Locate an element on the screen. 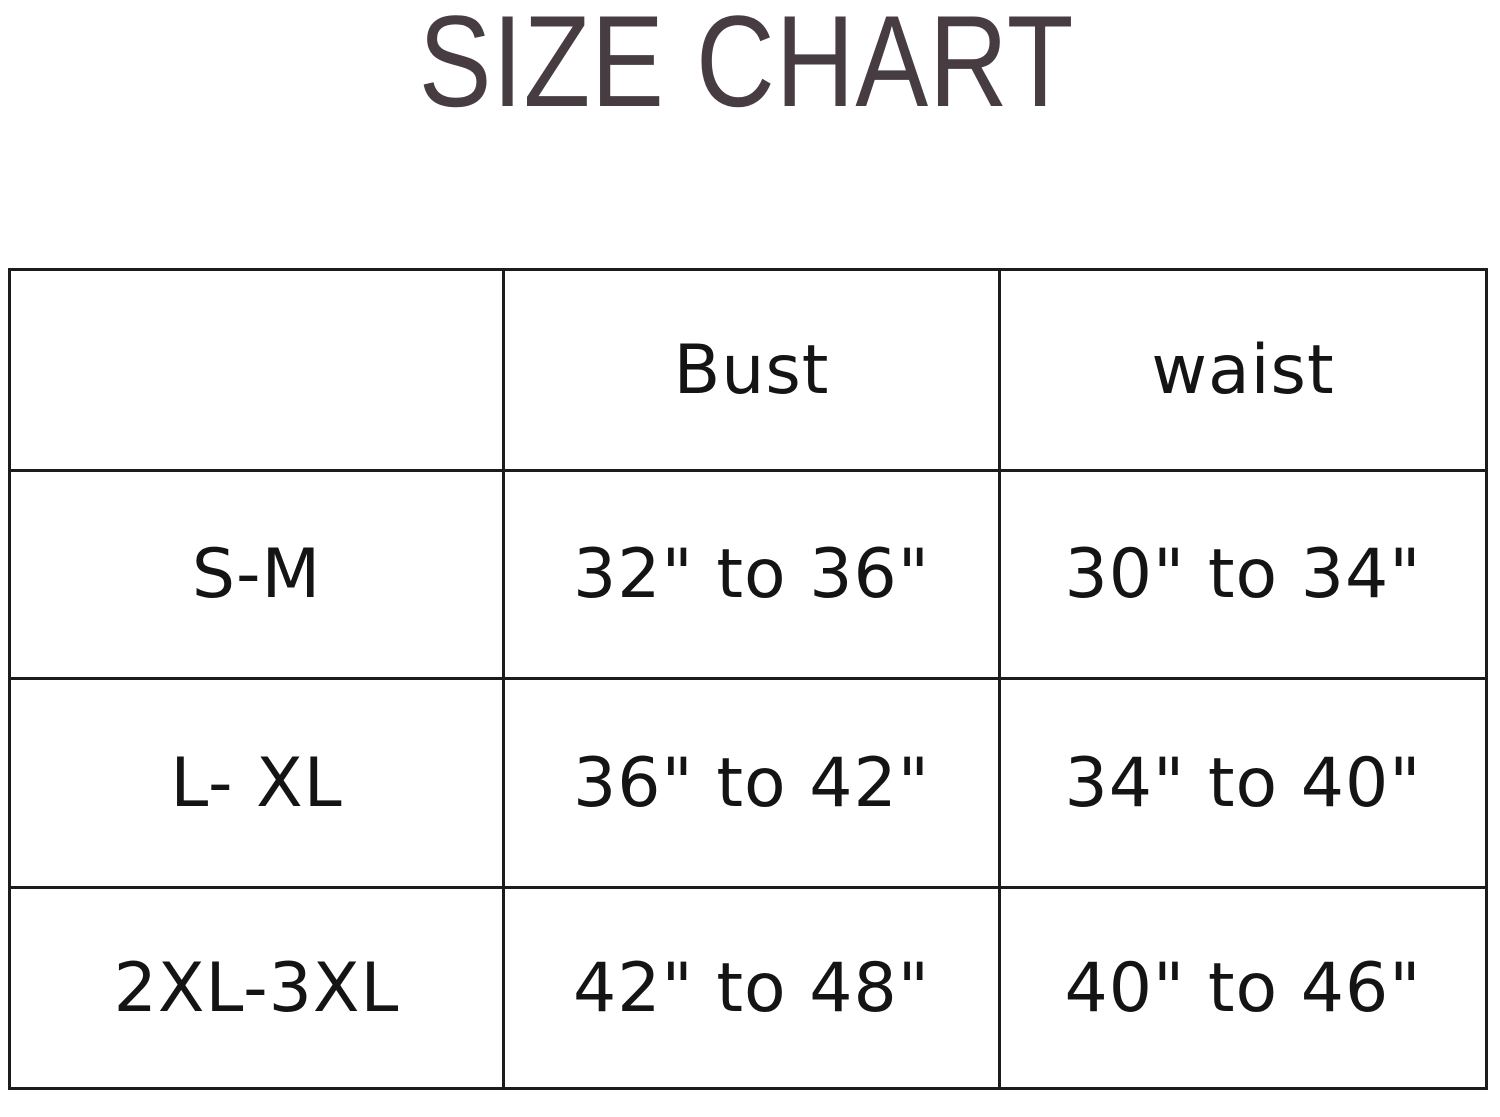  size-label-cell: 2XL-3XL is located at coordinates (256, 988).